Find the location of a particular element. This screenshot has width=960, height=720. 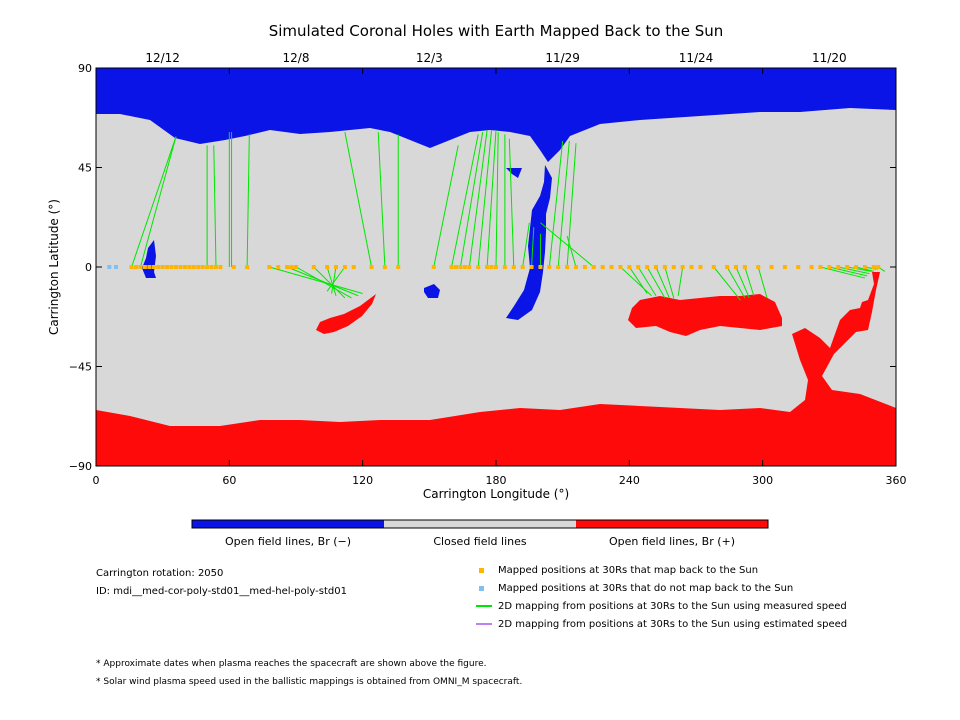

y-tick-label: 0 is located at coordinates (88, 267).